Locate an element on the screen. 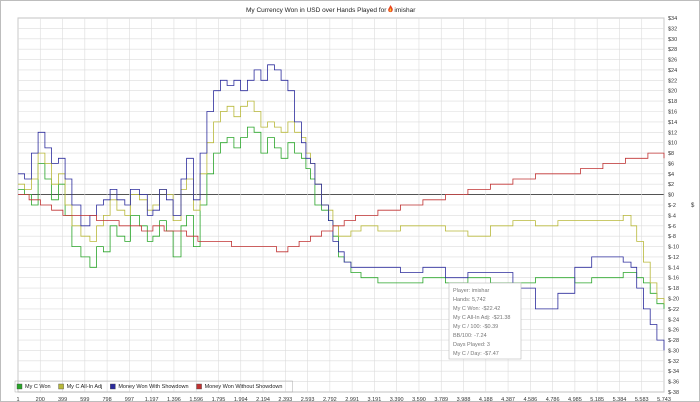  y-tick-label: $8 is located at coordinates (671, 154).